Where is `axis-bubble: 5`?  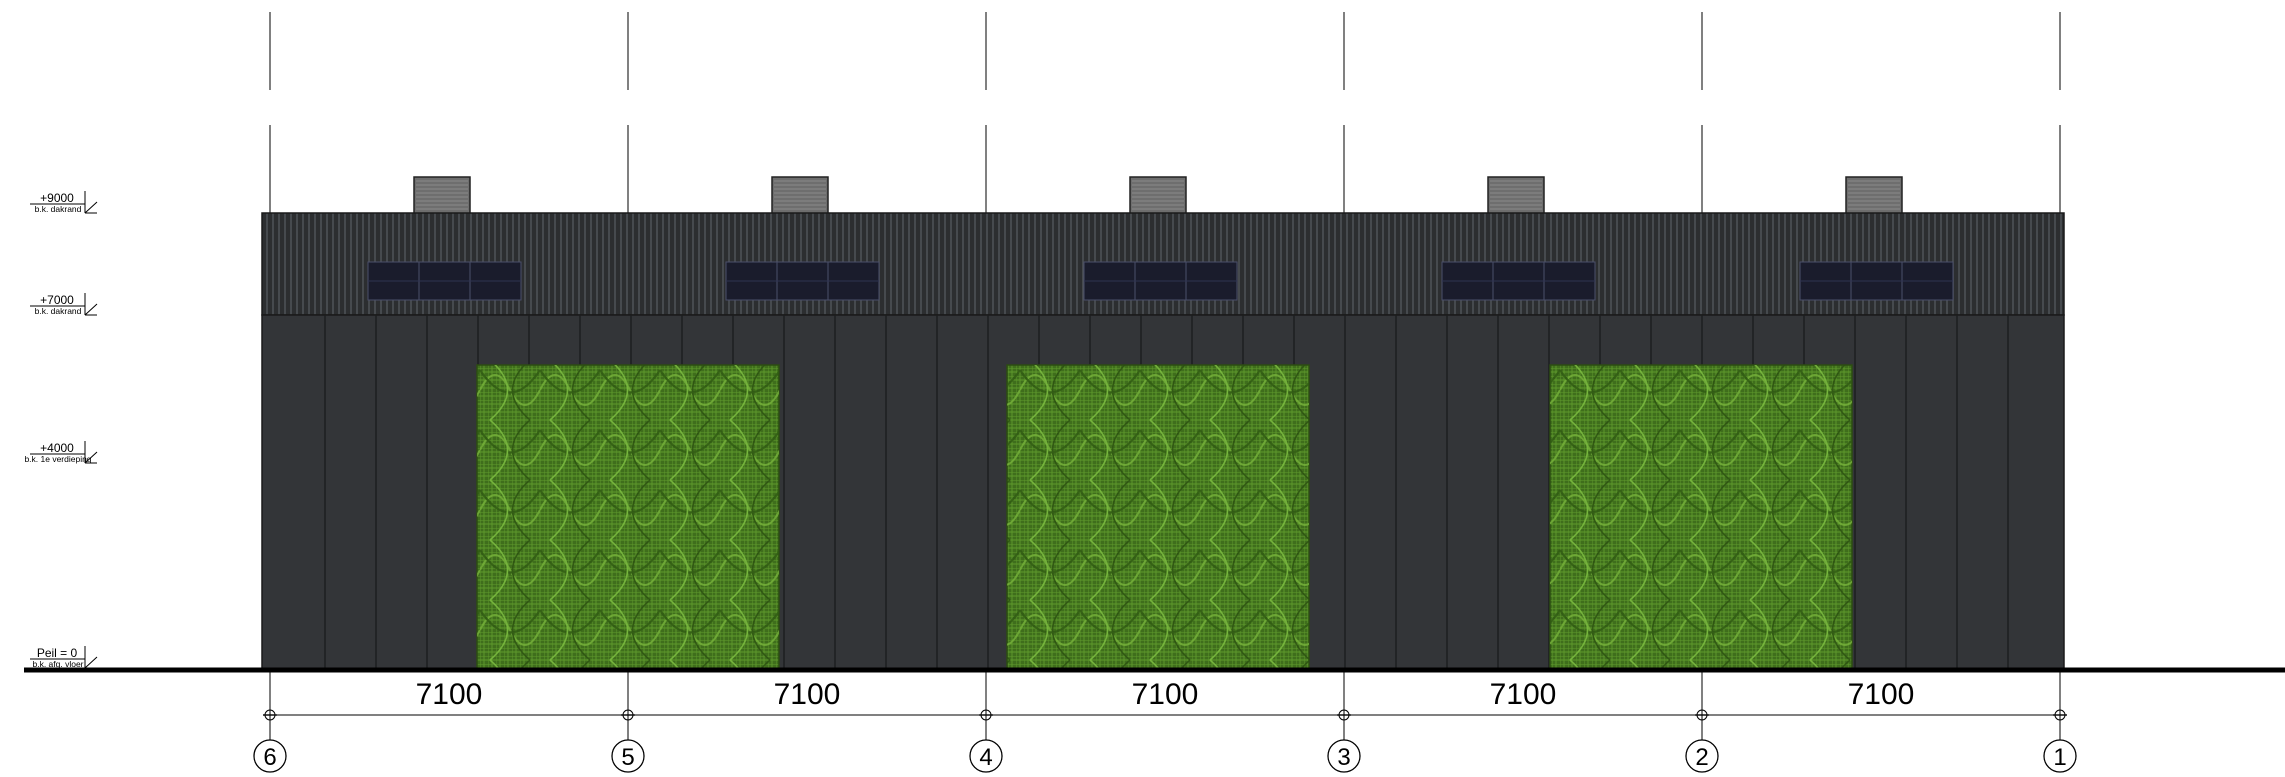
axis-bubble: 5 is located at coordinates (628, 756).